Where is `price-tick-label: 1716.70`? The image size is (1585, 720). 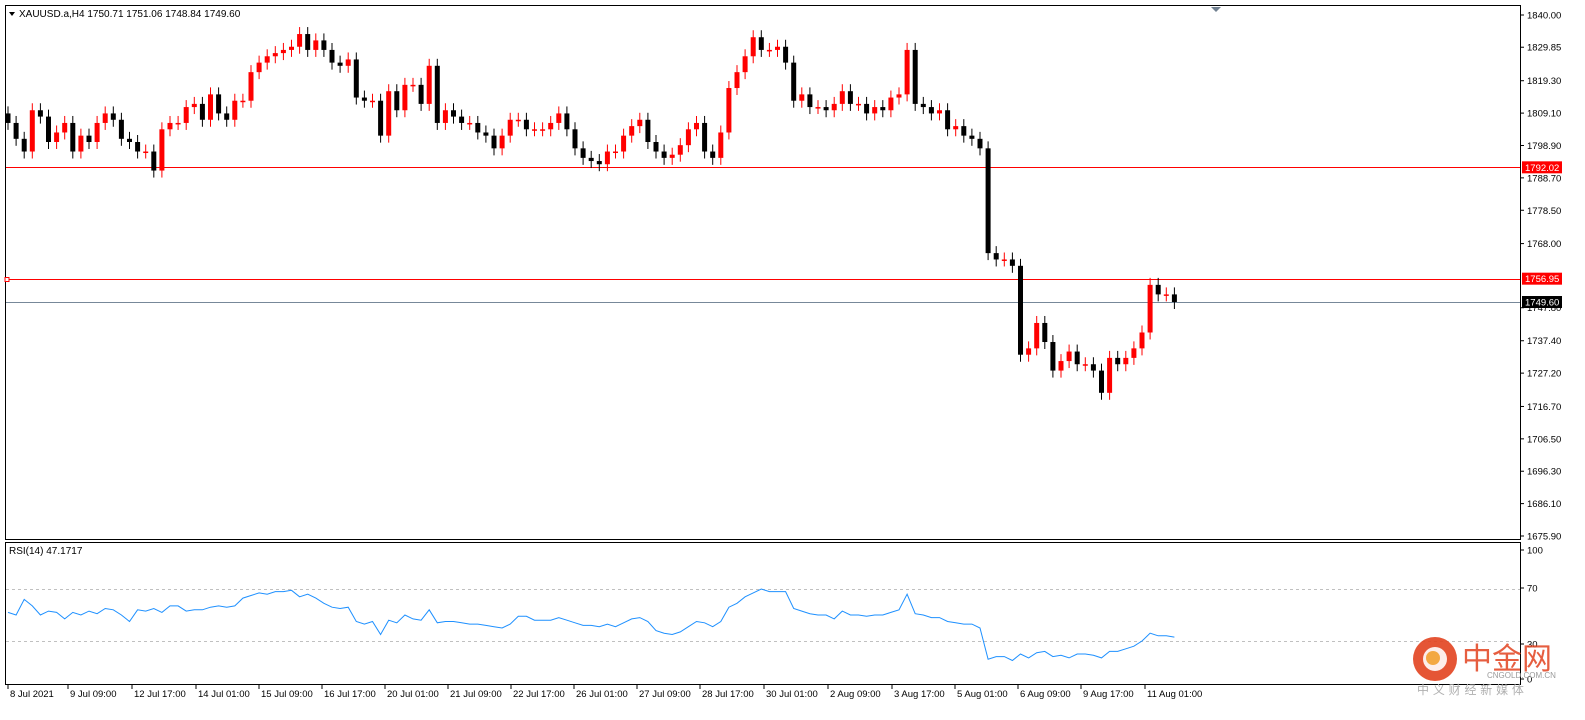 price-tick-label: 1716.70 is located at coordinates (1544, 407).